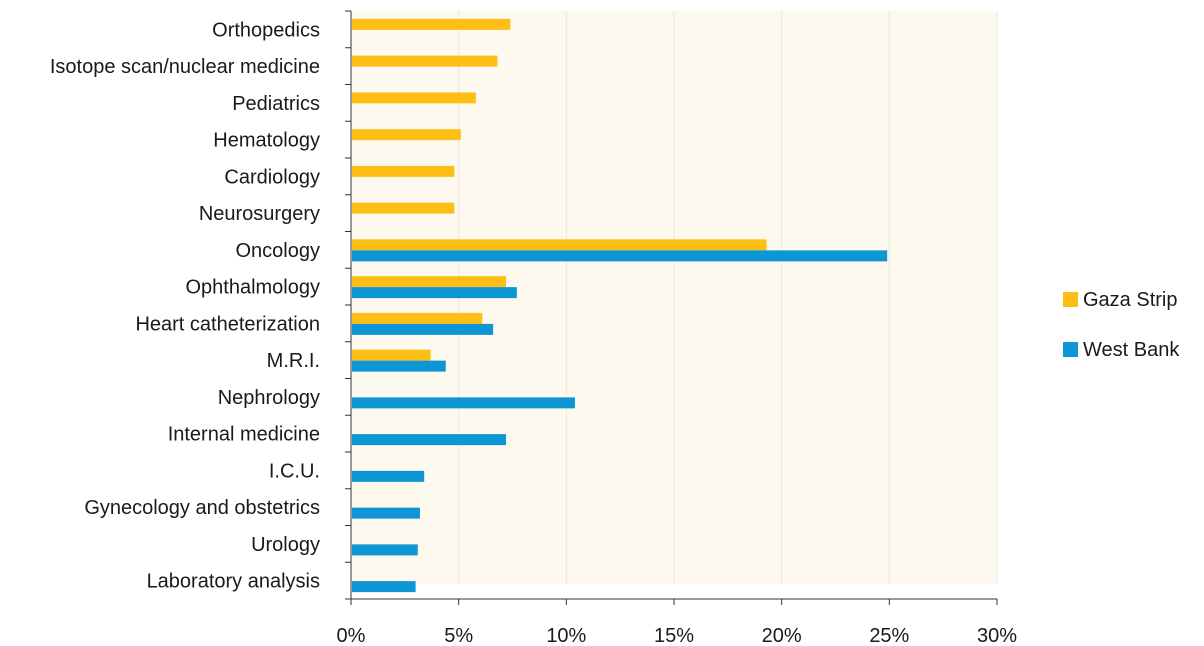  Describe the element at coordinates (252, 288) in the screenshot. I see `category-label: Ophthalmology` at that location.